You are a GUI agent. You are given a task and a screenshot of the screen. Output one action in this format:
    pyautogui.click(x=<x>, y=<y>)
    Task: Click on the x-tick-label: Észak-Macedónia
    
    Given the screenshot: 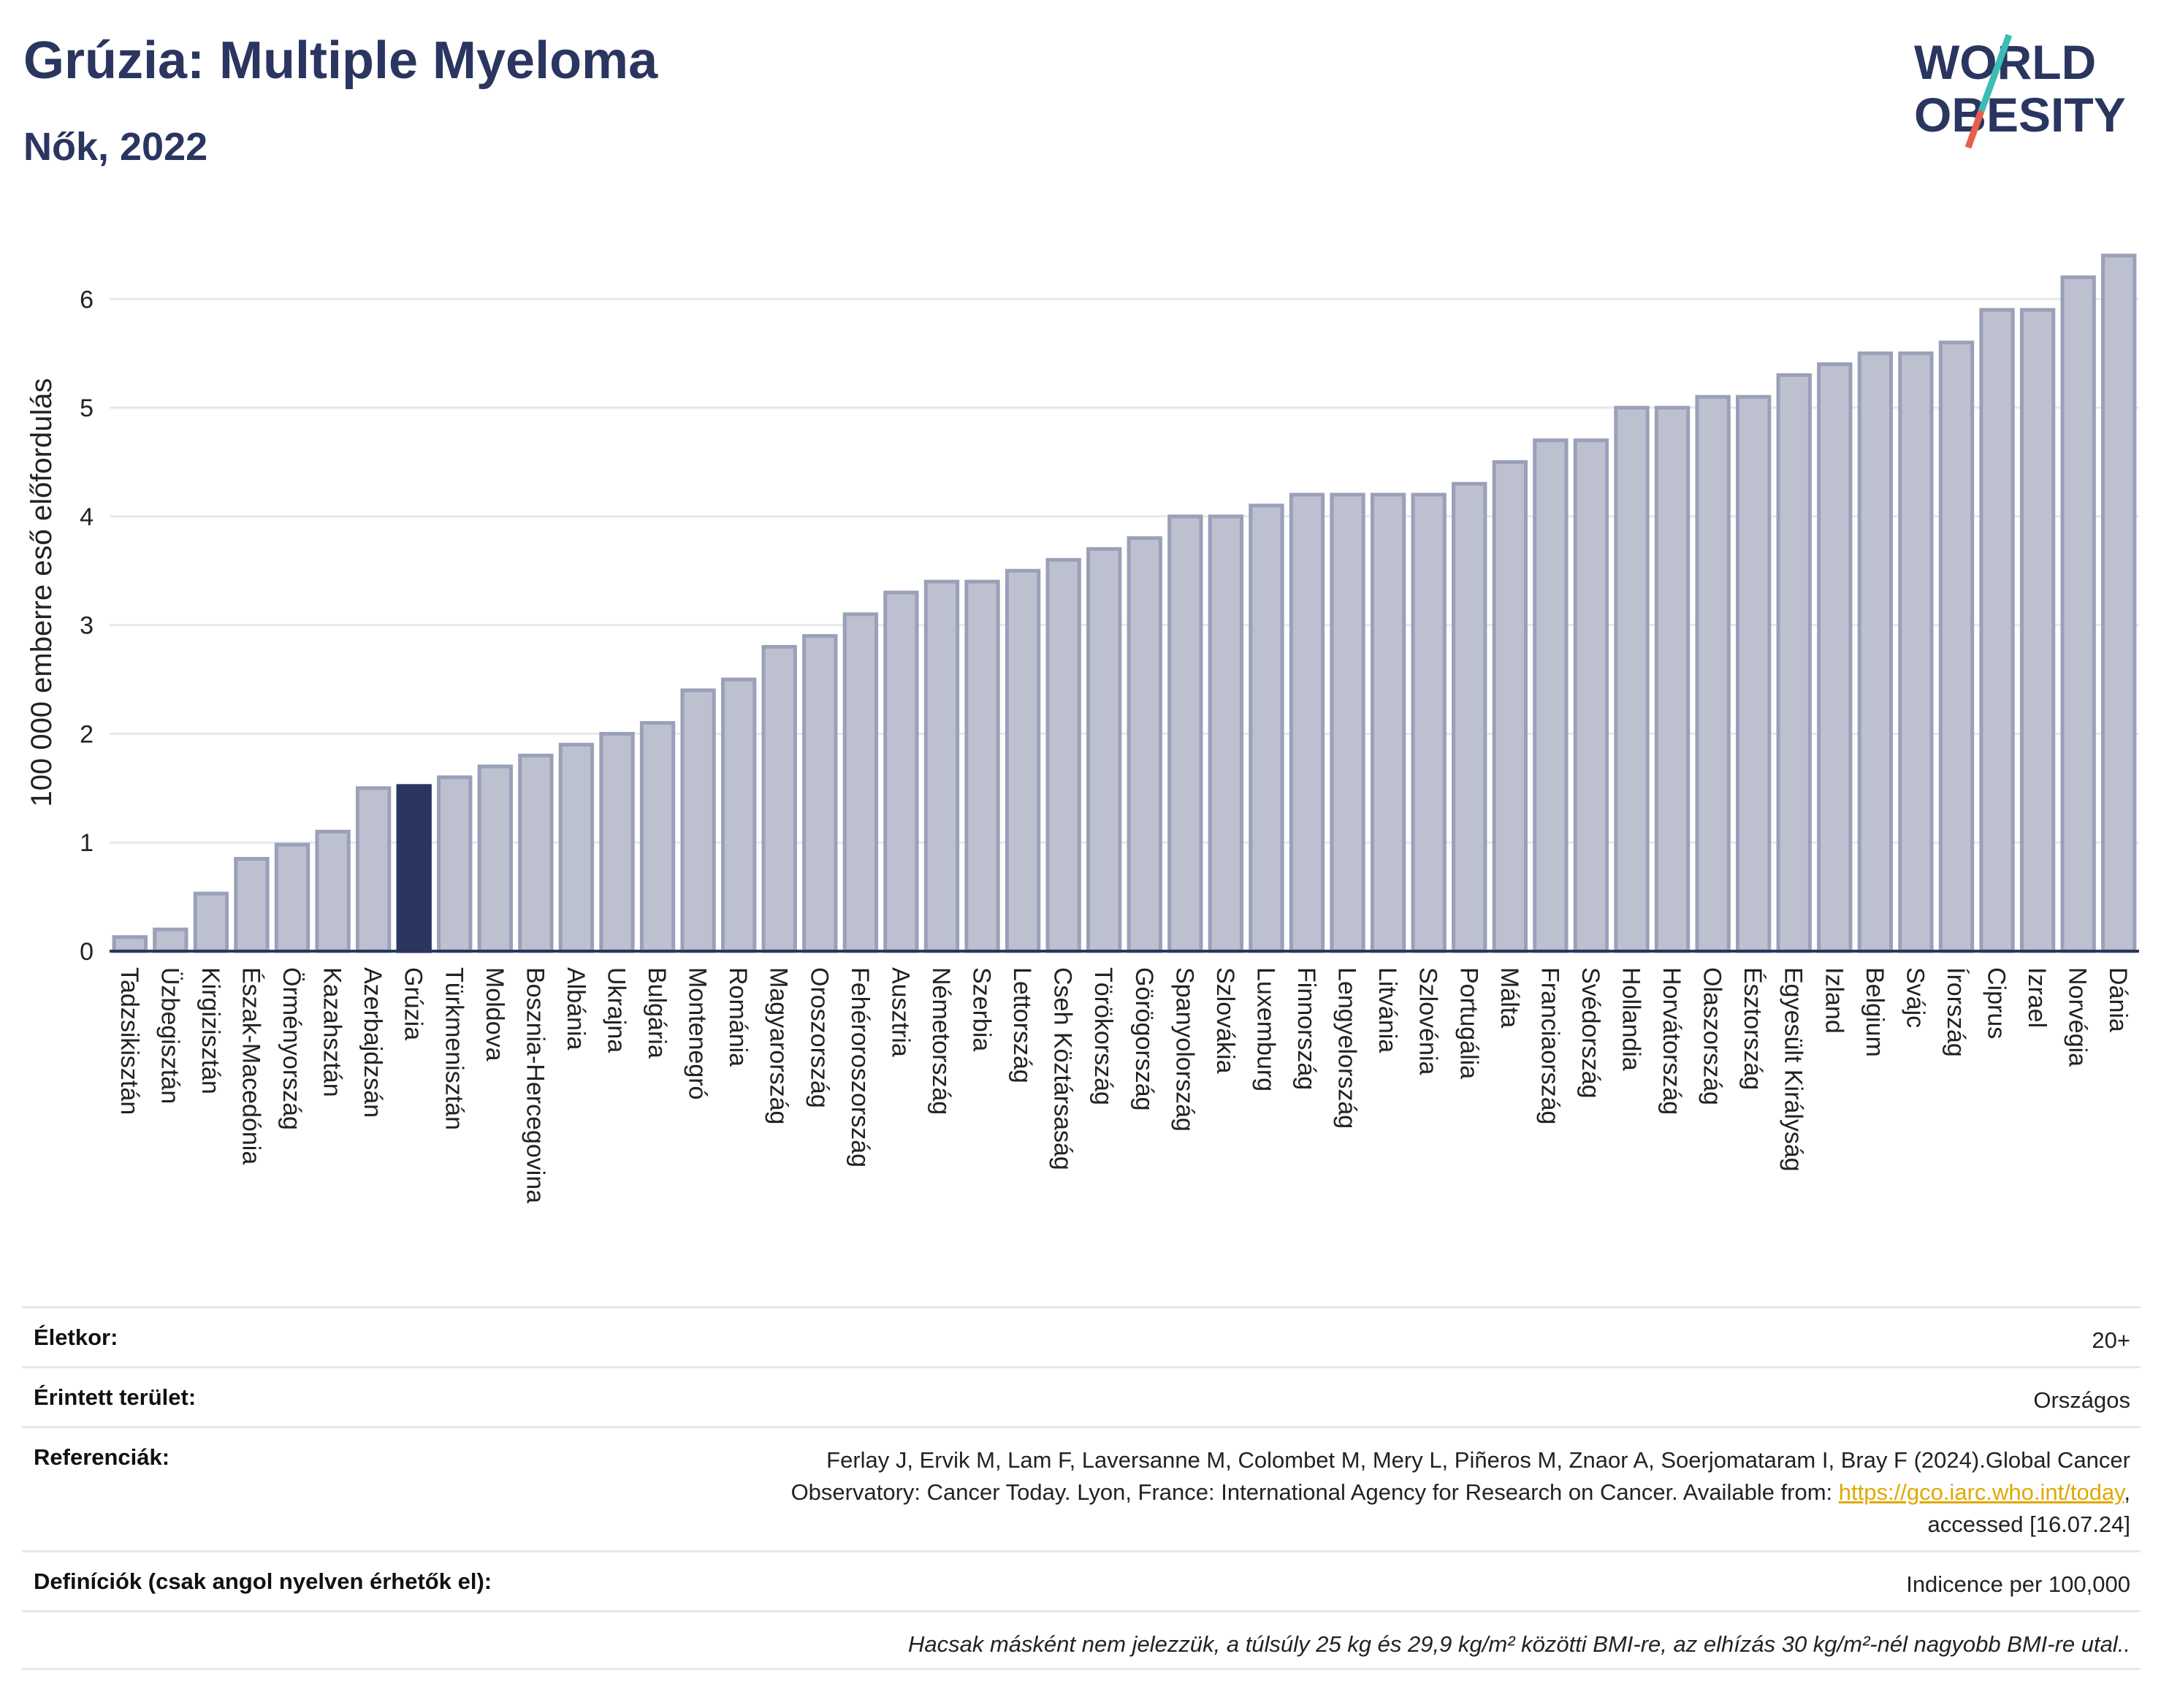 What is the action you would take?
    pyautogui.click(x=250, y=1065)
    